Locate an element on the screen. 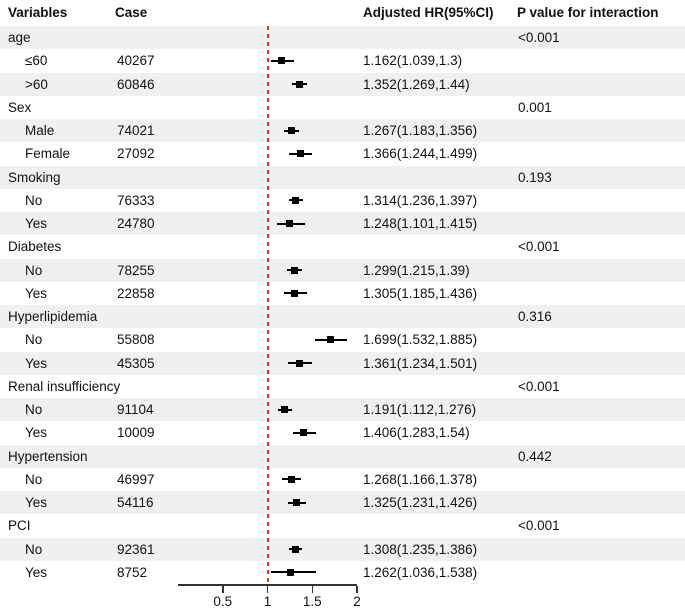 The width and height of the screenshot is (685, 613). table-row: Yes 24780 1.248(1.101,1.415) is located at coordinates (342, 224).